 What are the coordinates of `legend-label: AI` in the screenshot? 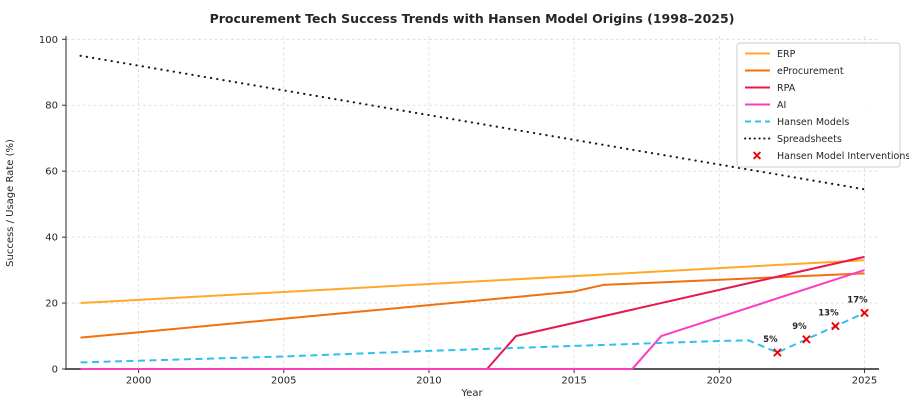 It's located at (781, 105).